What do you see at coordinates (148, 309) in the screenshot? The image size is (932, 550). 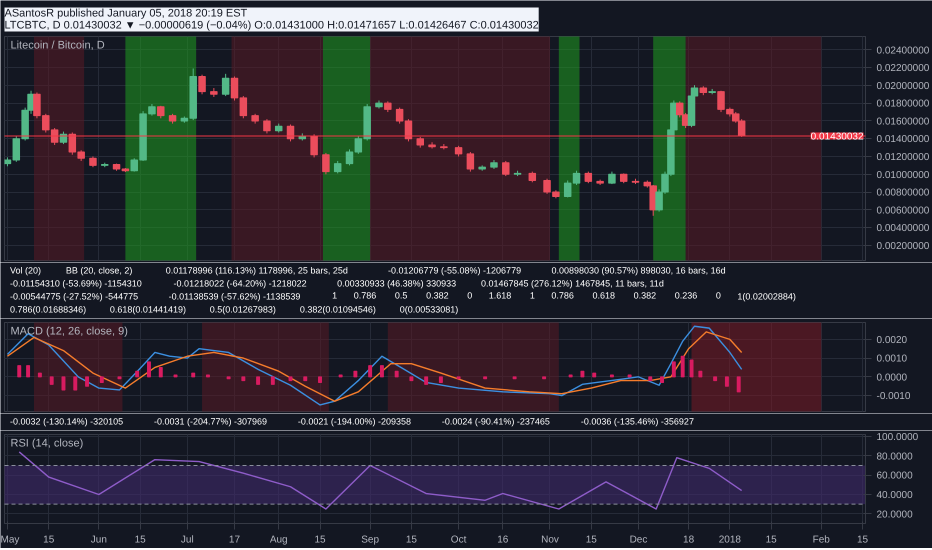 I see `text: 0.618(0.01441419)` at bounding box center [148, 309].